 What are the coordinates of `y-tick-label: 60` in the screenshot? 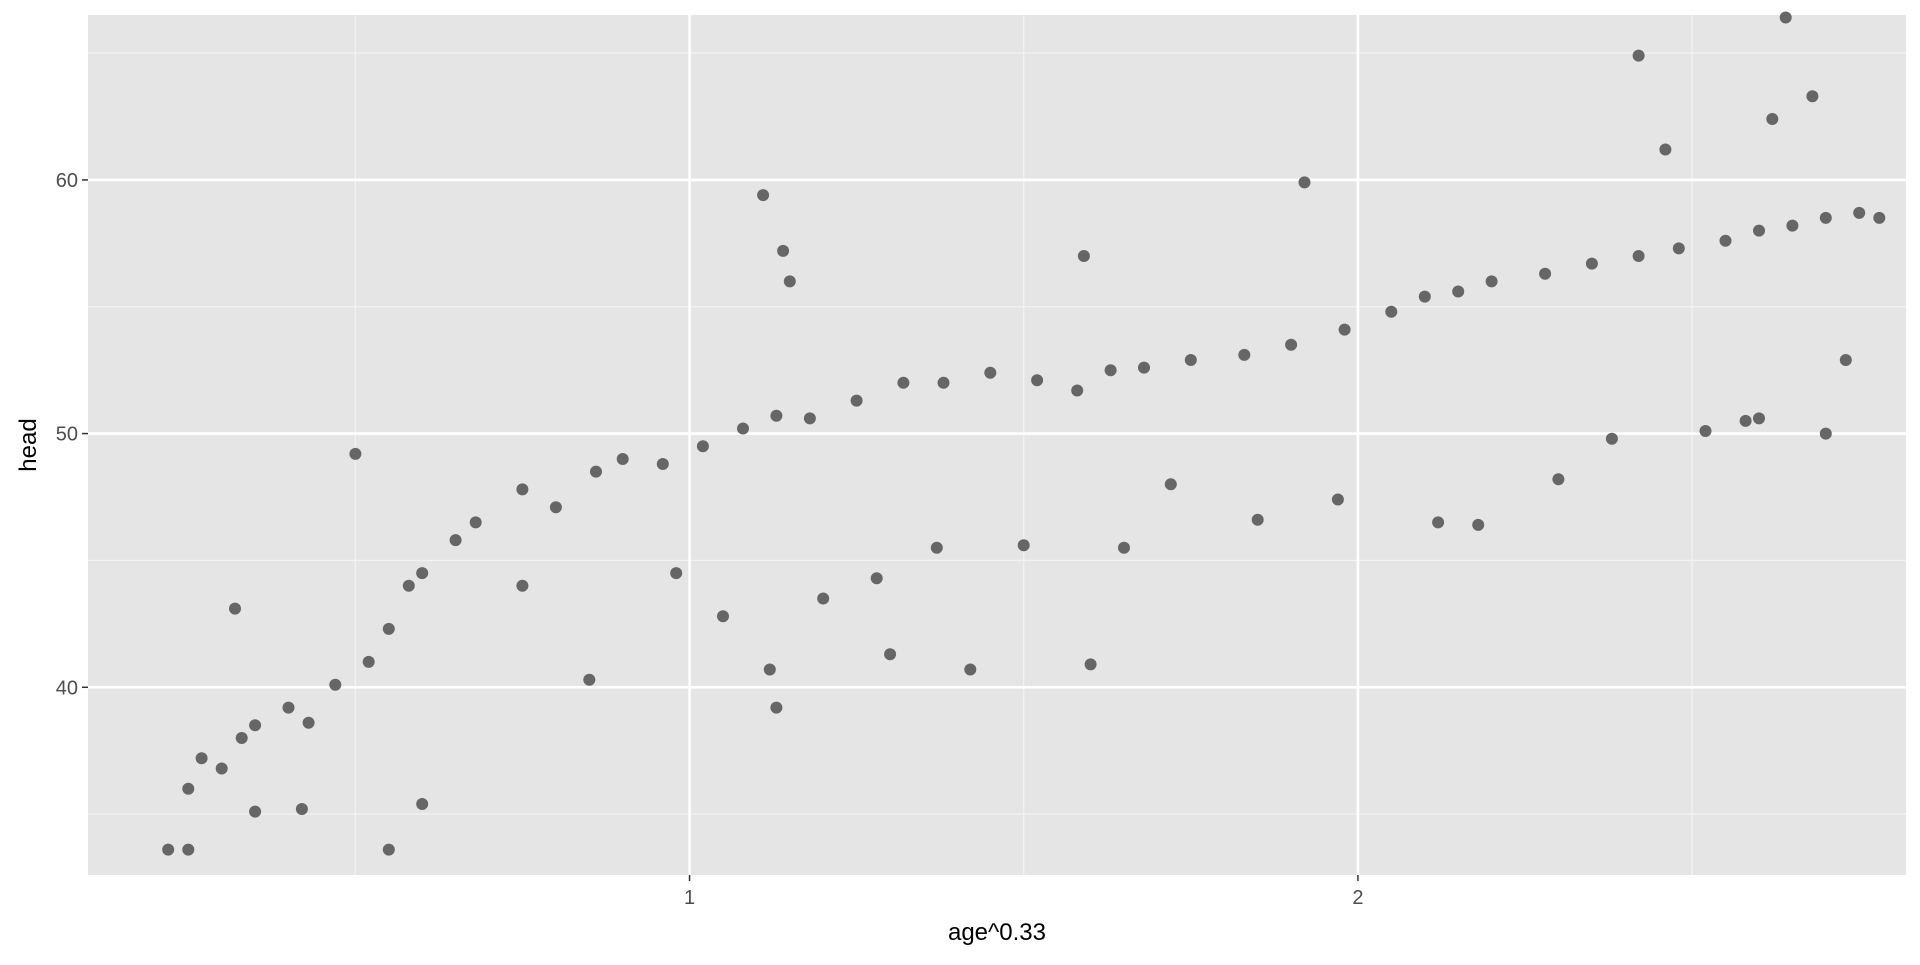 It's located at (67, 181).